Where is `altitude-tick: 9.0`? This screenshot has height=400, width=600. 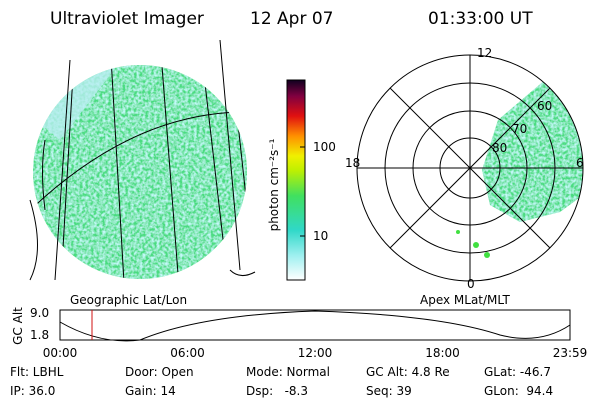
altitude-tick: 9.0 is located at coordinates (39, 313).